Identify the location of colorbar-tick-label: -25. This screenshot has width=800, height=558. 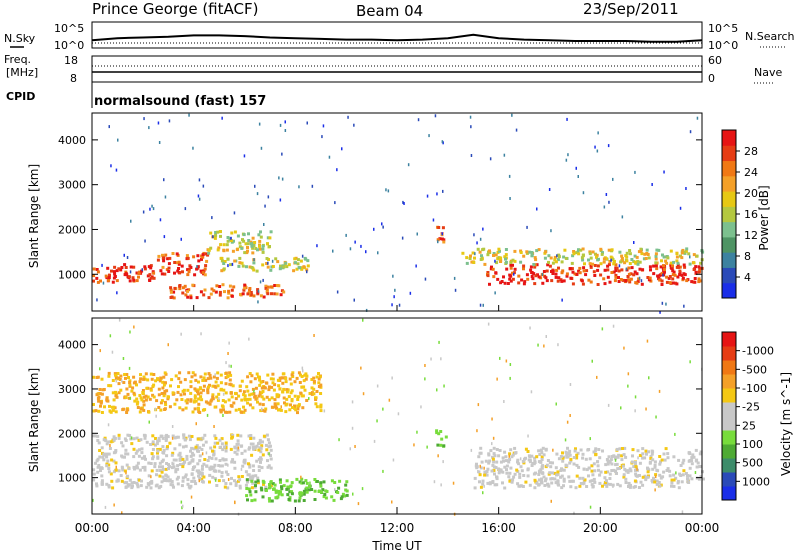
(751, 407).